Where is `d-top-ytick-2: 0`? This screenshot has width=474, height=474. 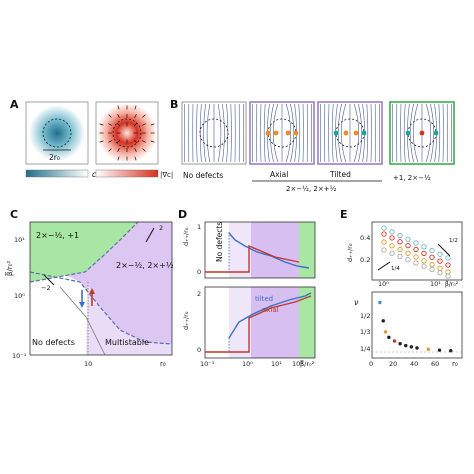 d-top-ytick-2: 0 is located at coordinates (199, 272).